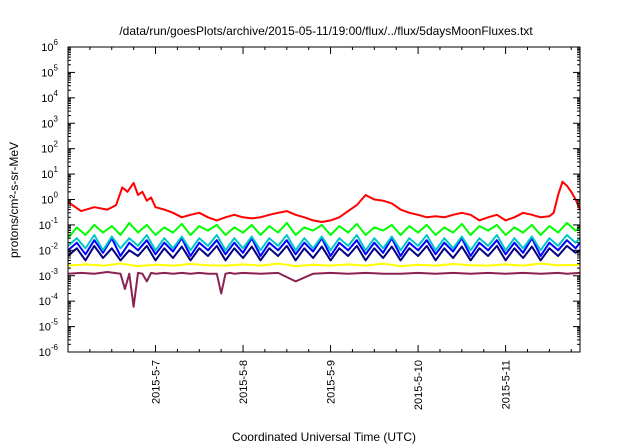  What do you see at coordinates (49, 326) in the screenshot?
I see `y-tick-label: 10⁻⁵` at bounding box center [49, 326].